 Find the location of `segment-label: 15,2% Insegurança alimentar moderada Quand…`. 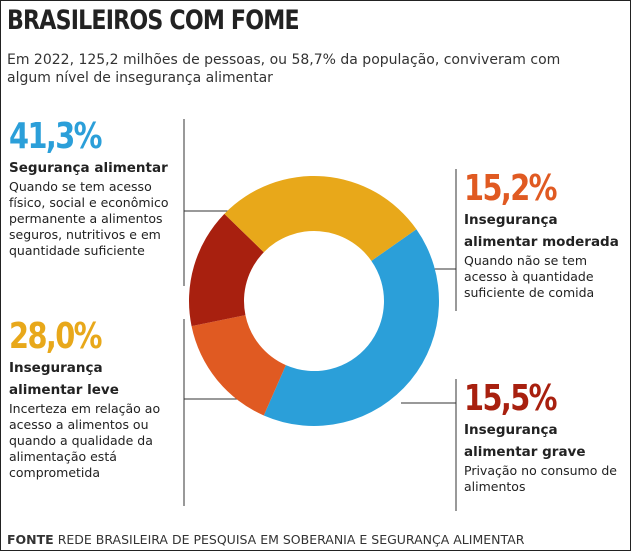

segment-label: 15,2% Insegurança alimentar moderada Quand… is located at coordinates (544, 235).